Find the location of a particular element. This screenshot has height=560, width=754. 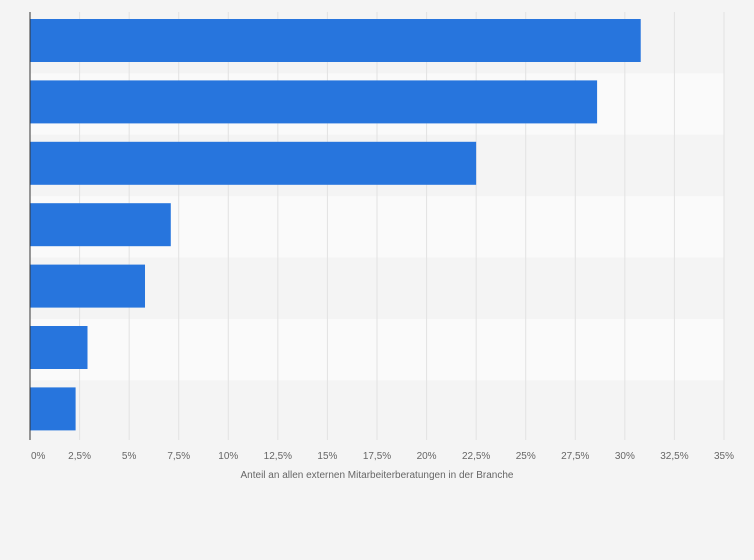

x-tick-label: 27,5% is located at coordinates (575, 456).